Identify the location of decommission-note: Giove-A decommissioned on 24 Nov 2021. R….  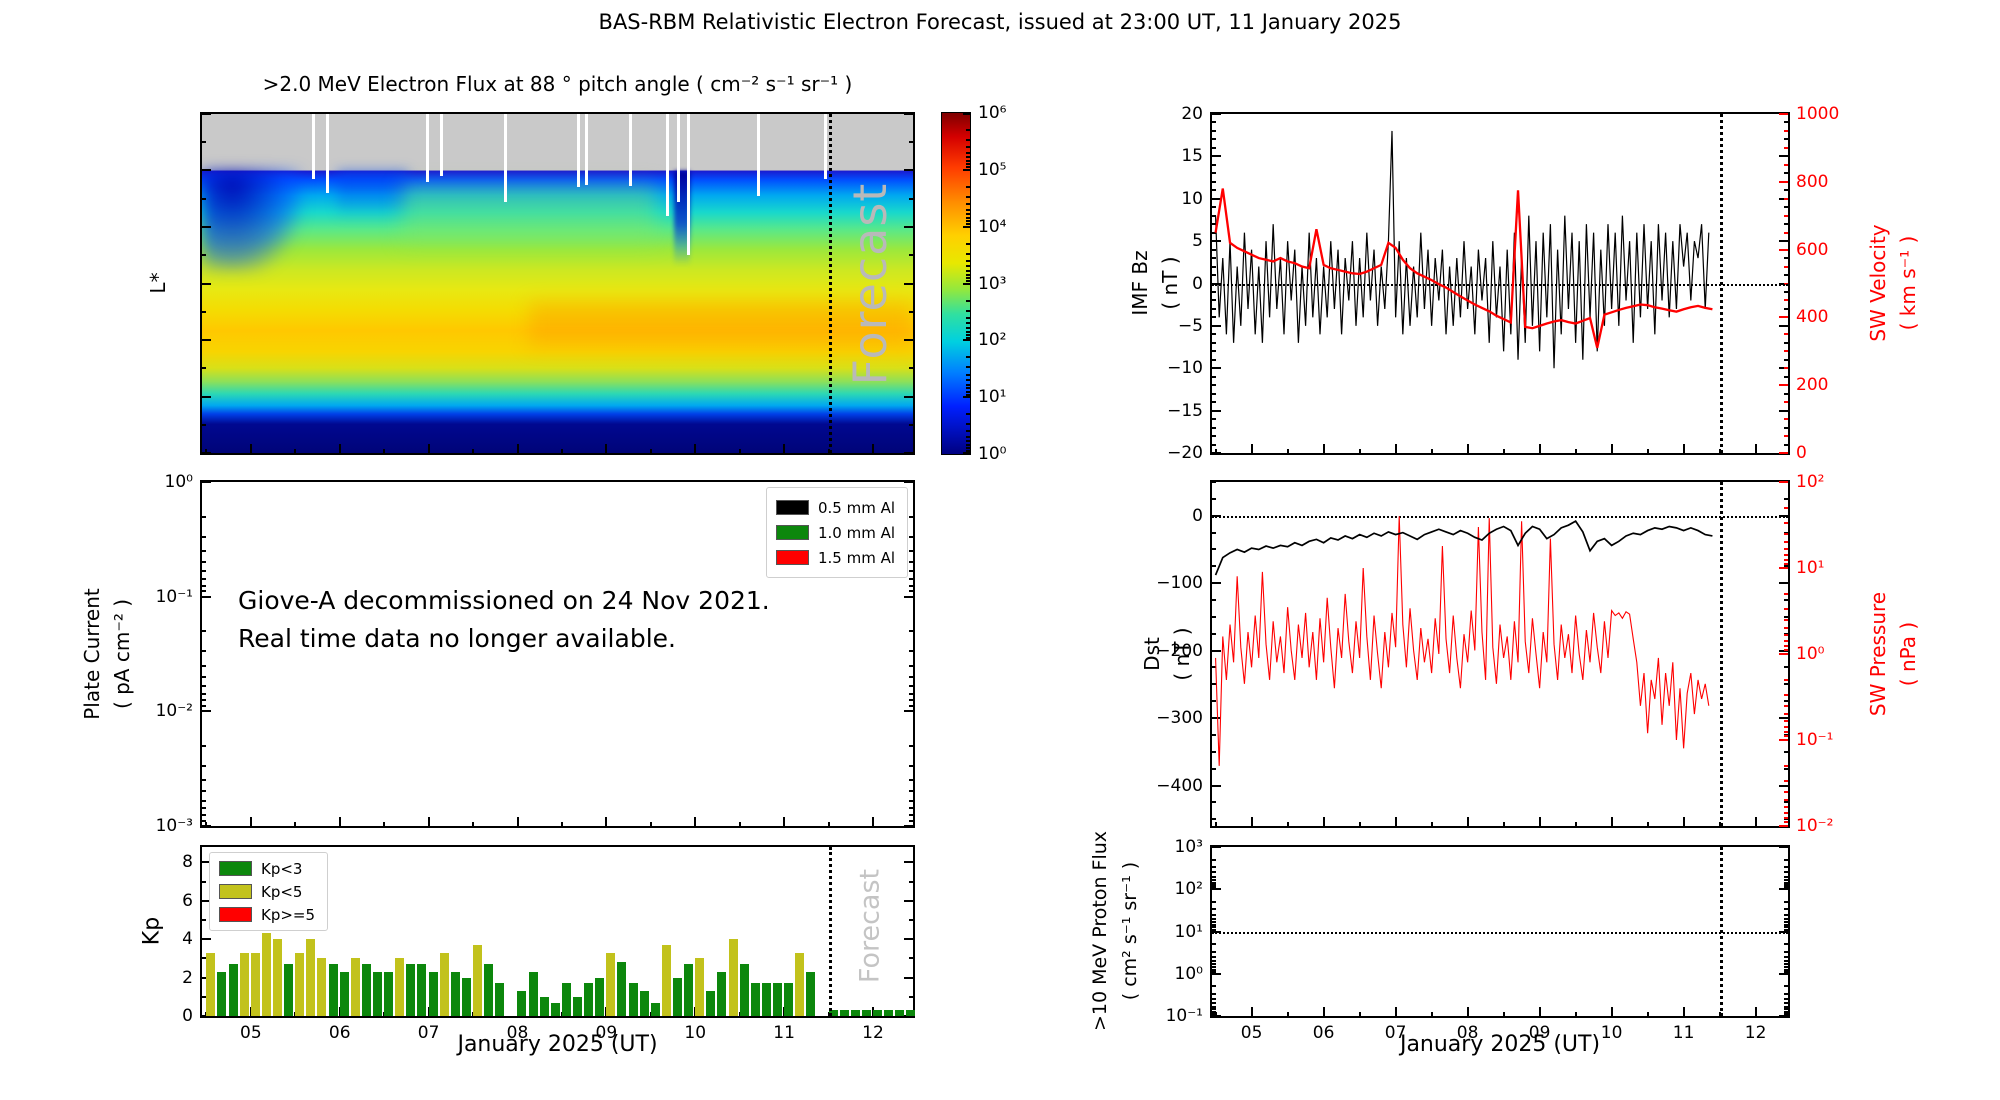
(504, 619).